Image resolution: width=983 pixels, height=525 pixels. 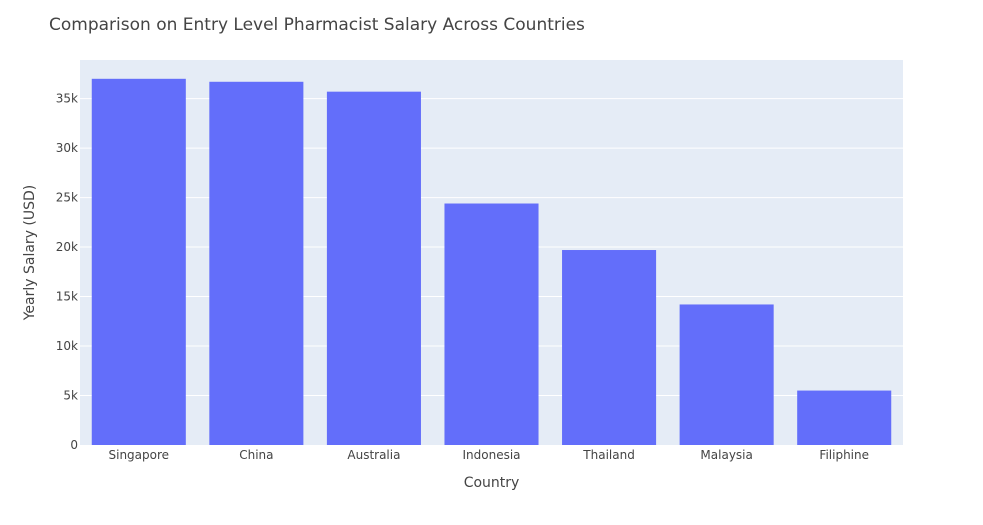 What do you see at coordinates (726, 455) in the screenshot?
I see `x-tick-label: Malaysia` at bounding box center [726, 455].